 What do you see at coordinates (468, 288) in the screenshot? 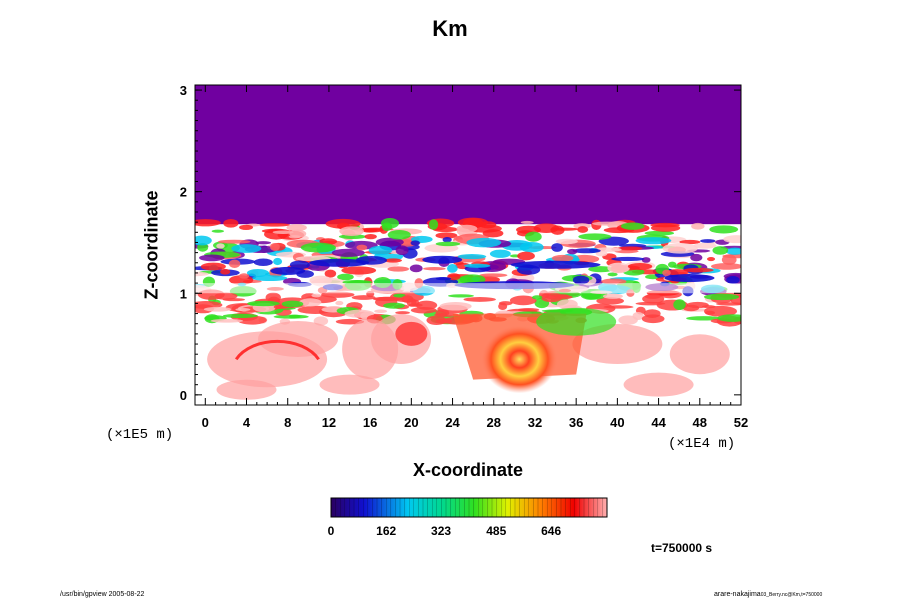
I see `white-sublayer` at bounding box center [468, 288].